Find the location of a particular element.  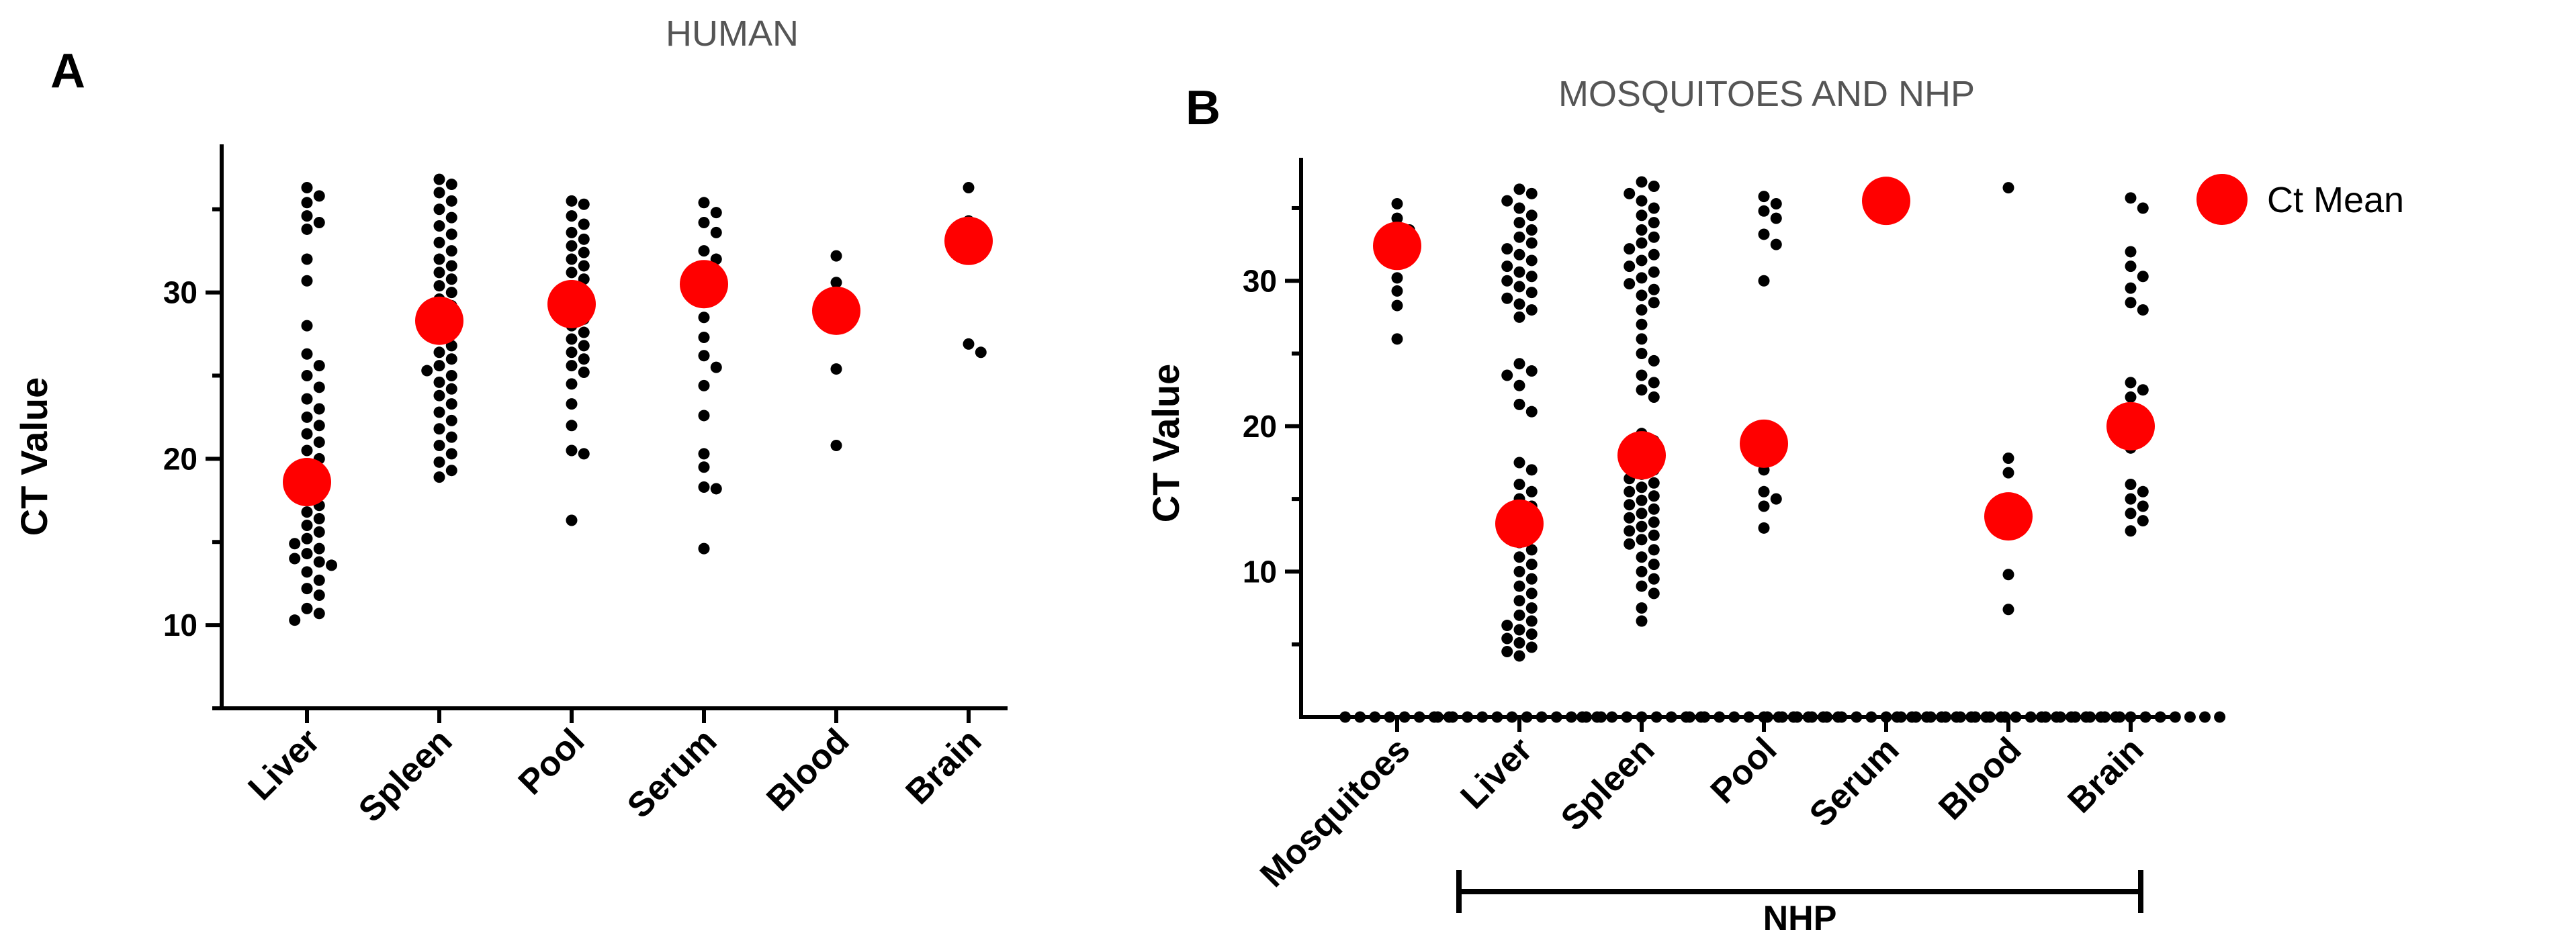

legend: Ct Mean is located at coordinates (2300, 199).